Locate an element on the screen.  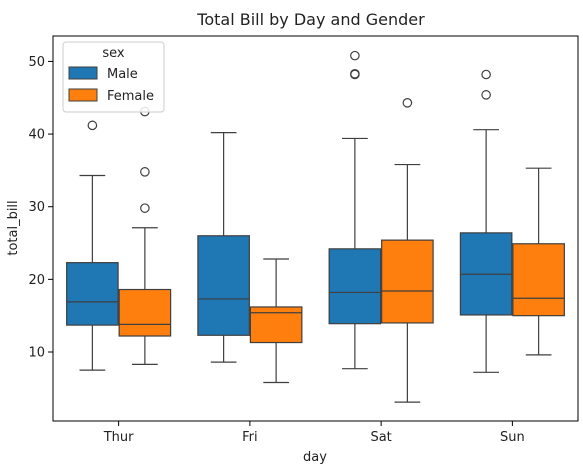
x-axis-label: day is located at coordinates (315, 457).